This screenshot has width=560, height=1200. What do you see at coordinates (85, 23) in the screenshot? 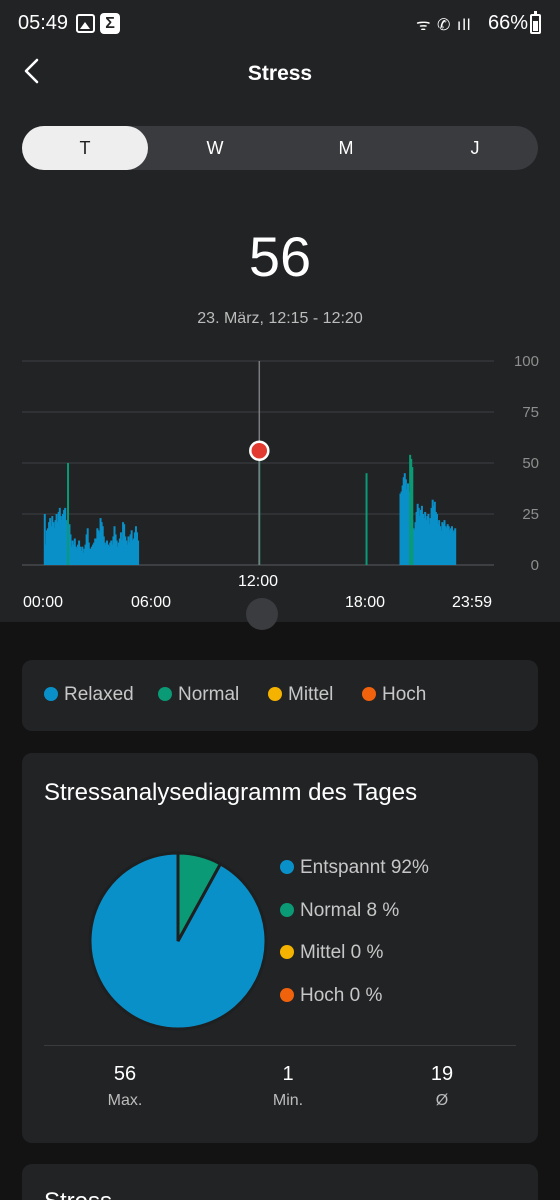
I see `gallery-notification-icon` at bounding box center [85, 23].